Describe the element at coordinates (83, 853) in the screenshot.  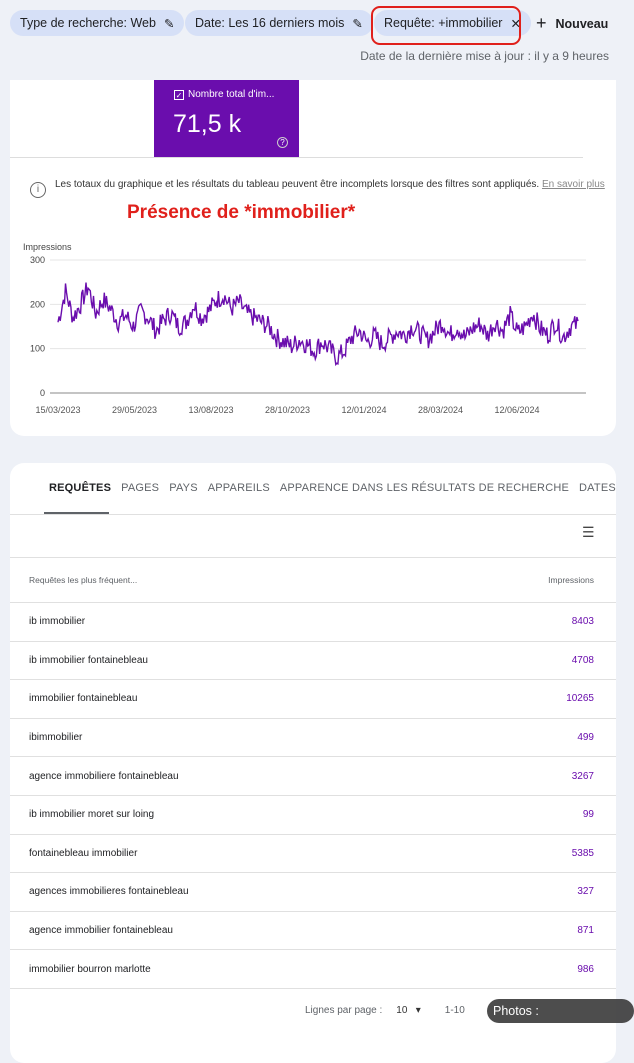
I see `query-text: fontainebleau immobilier` at that location.